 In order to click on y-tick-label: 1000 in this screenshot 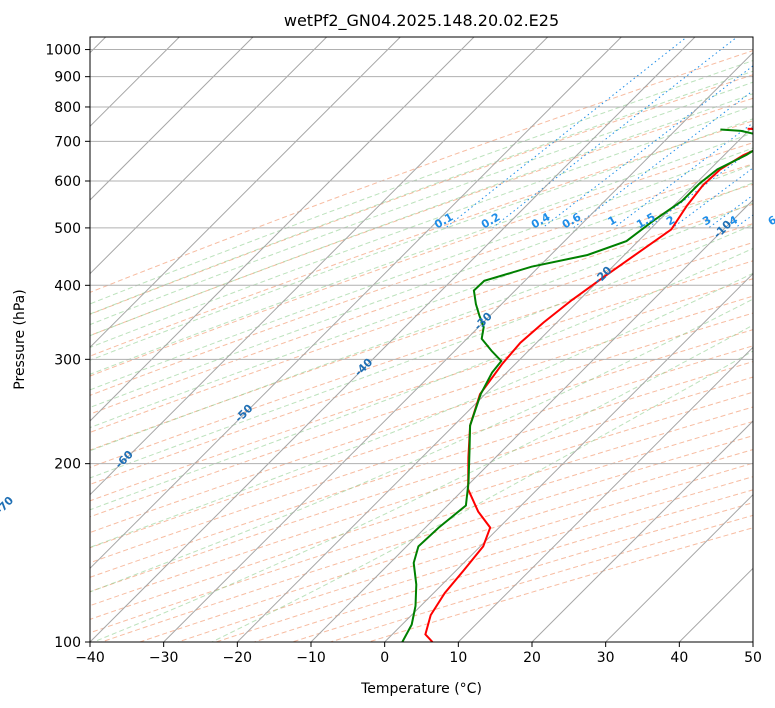, I will do `click(63, 51)`.